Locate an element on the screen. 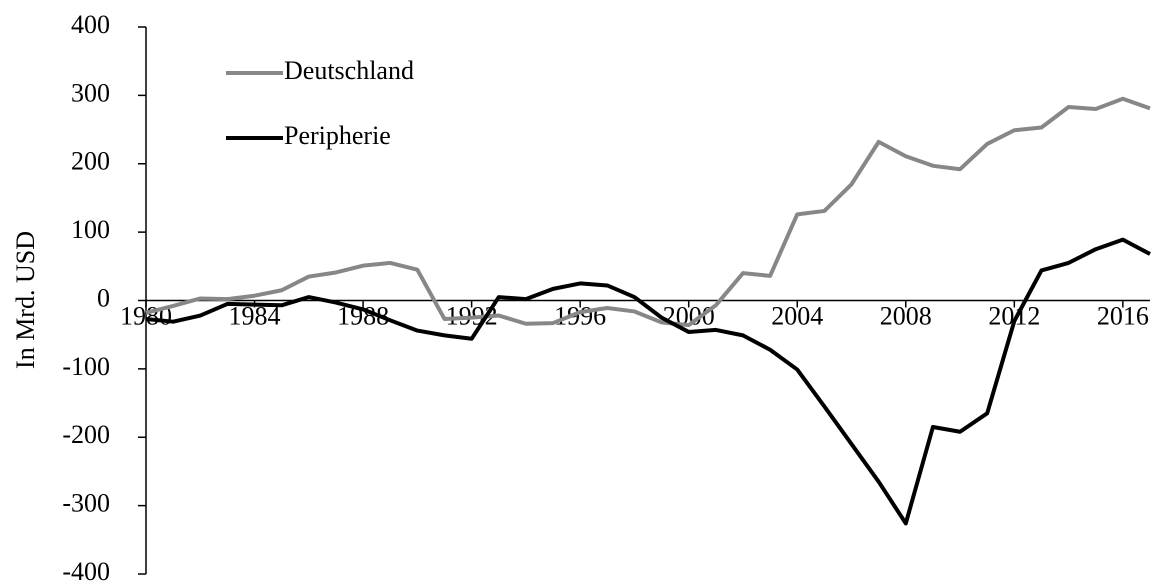 The width and height of the screenshot is (1160, 583). x-tick-label: 2004 is located at coordinates (797, 315).